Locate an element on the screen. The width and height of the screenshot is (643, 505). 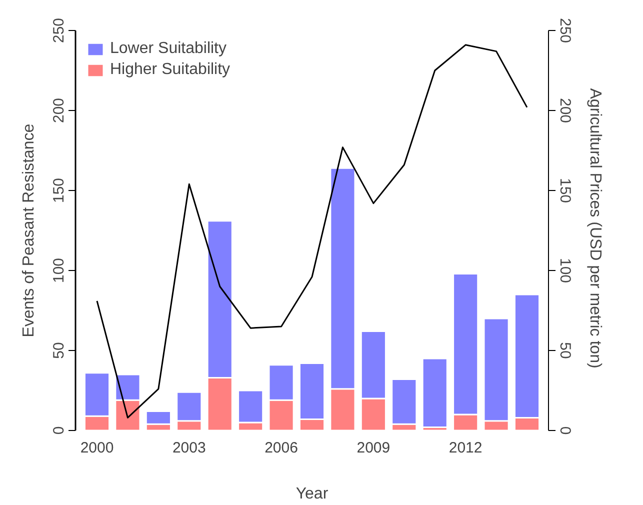
x-tick-label: 2012 is located at coordinates (465, 448).